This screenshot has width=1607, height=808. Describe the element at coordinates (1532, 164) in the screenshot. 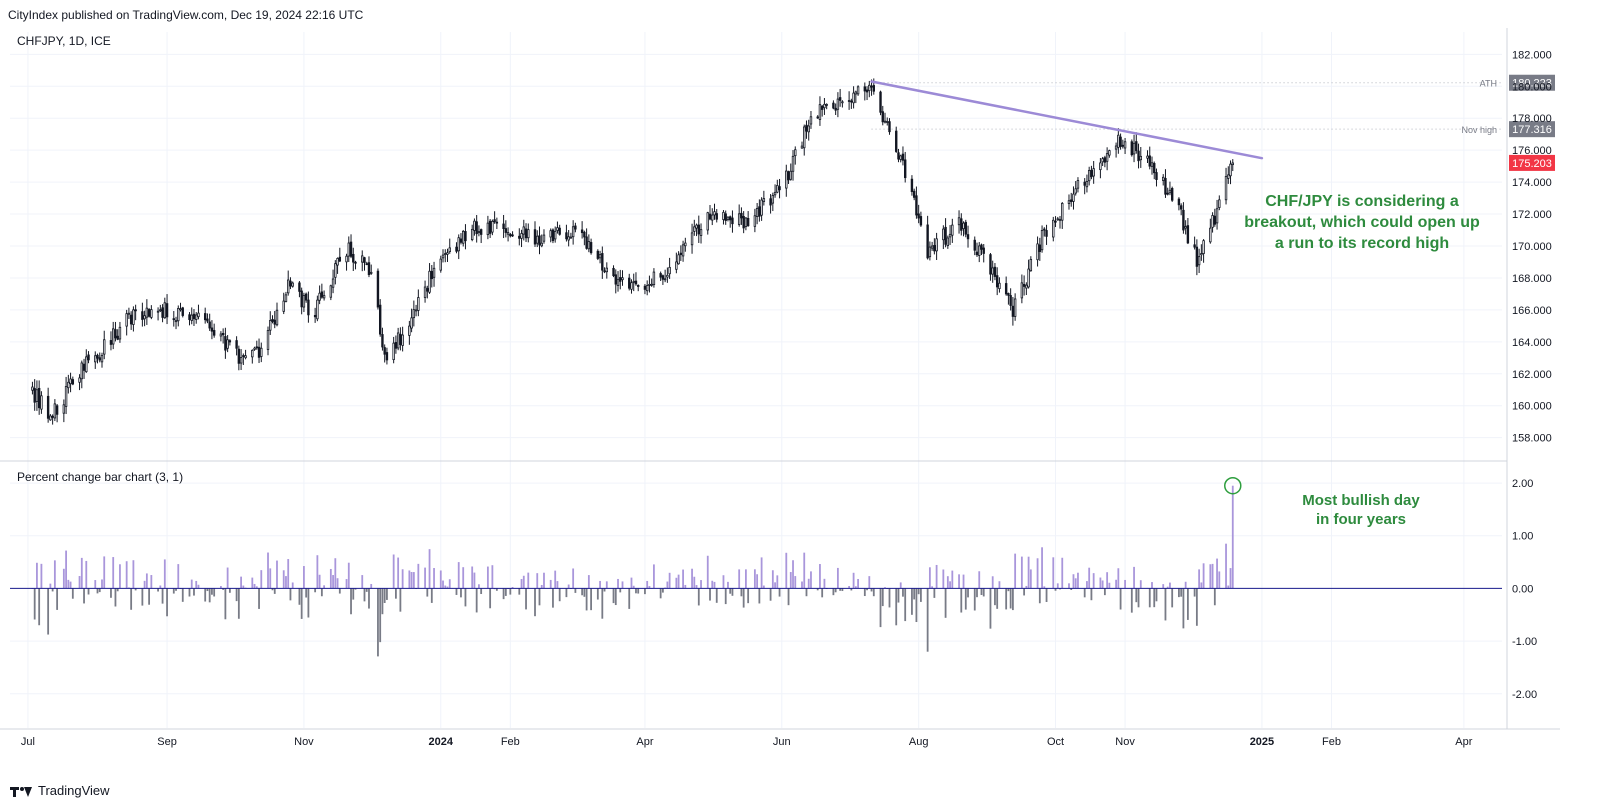

I see `last-price-text: 175.203` at that location.